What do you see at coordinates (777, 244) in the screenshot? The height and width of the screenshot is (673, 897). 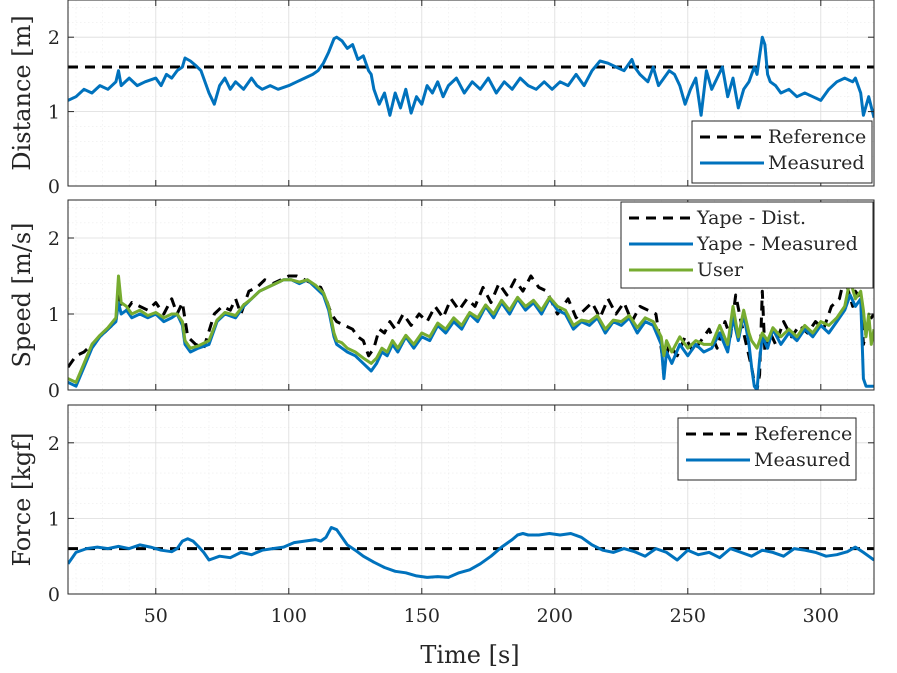 I see `legend-label-yape-measured: Yape - Measured` at bounding box center [777, 244].